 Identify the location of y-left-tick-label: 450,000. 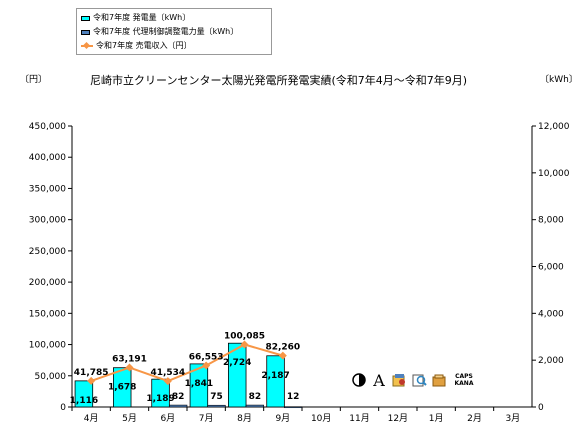
(47, 127).